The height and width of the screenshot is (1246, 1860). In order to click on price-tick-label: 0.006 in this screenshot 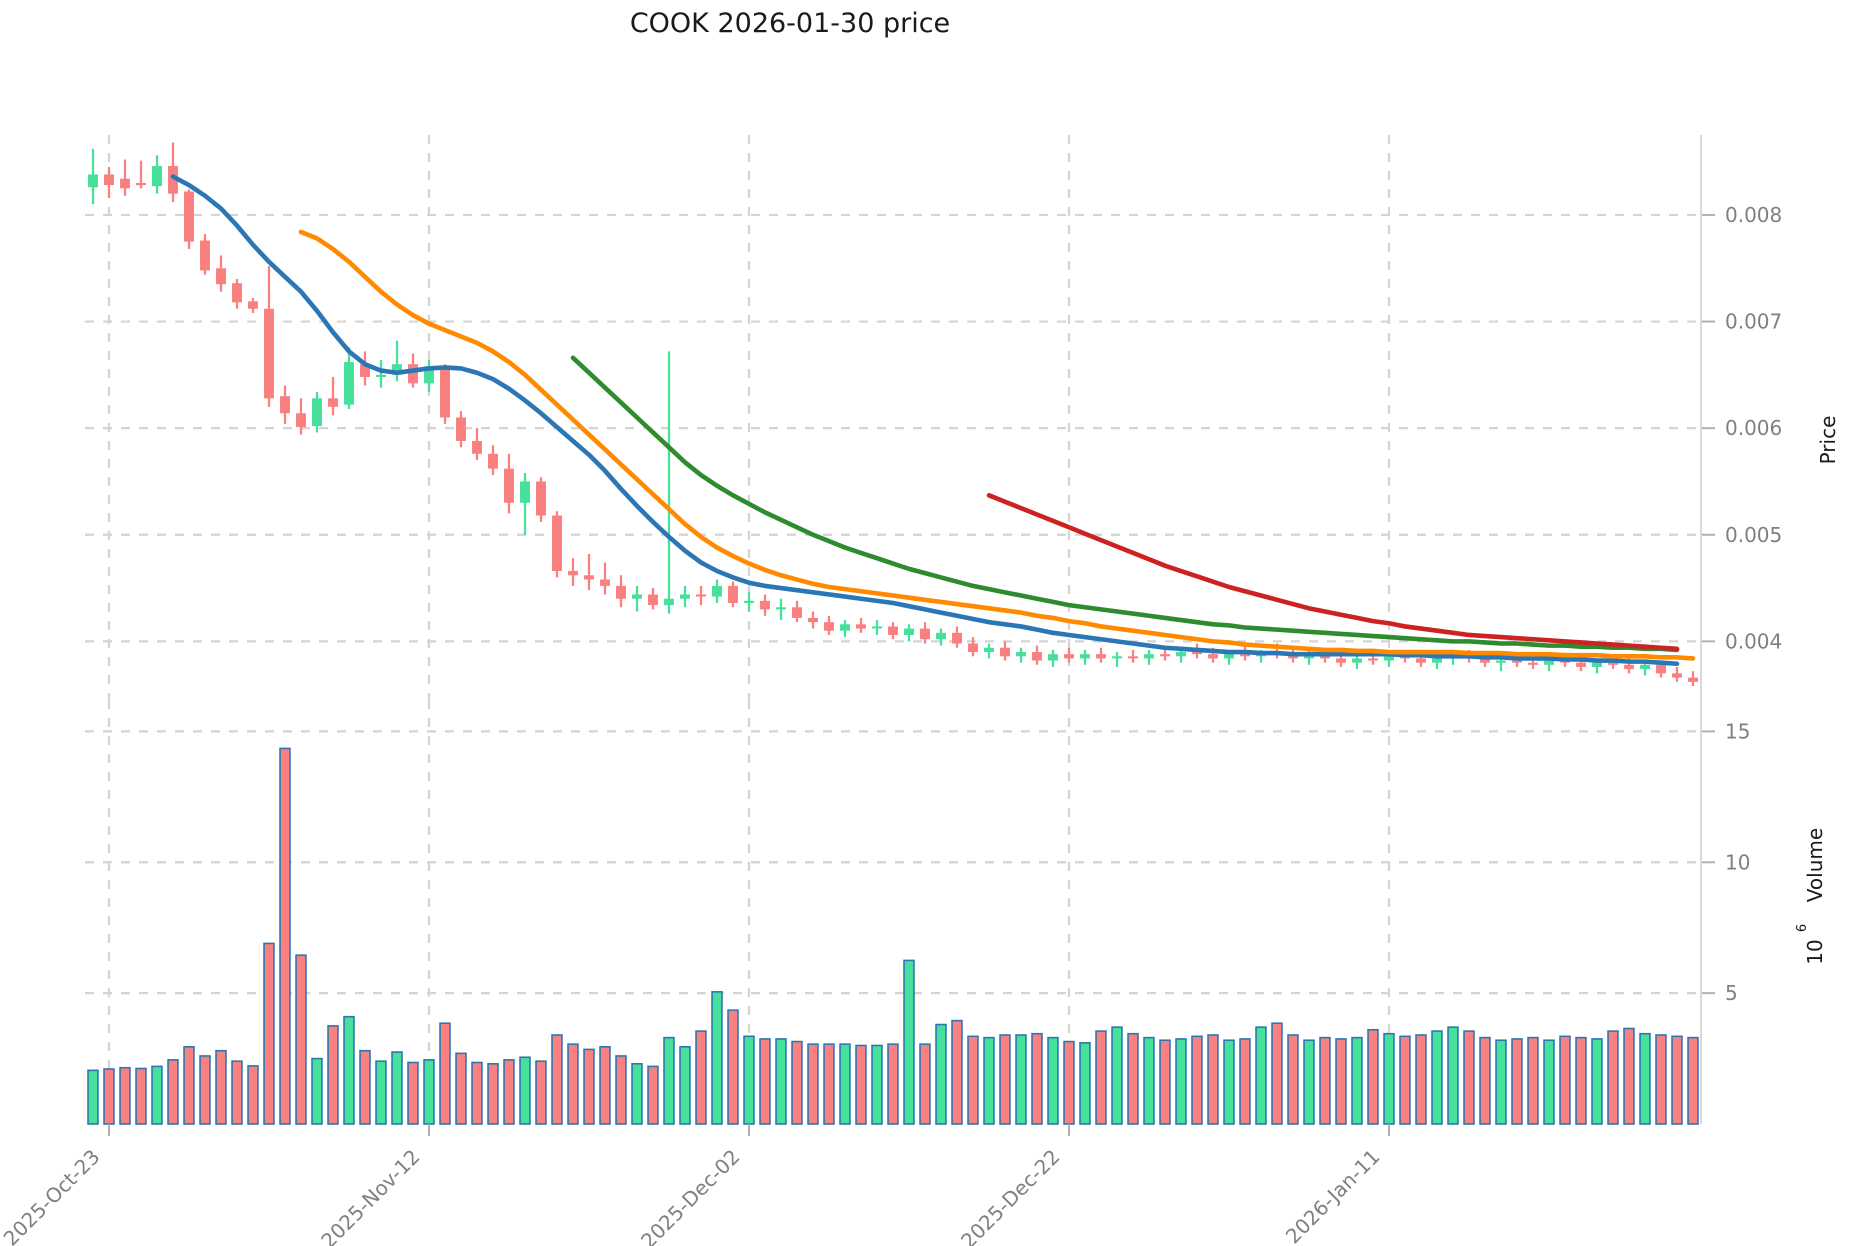, I will do `click(1753, 428)`.